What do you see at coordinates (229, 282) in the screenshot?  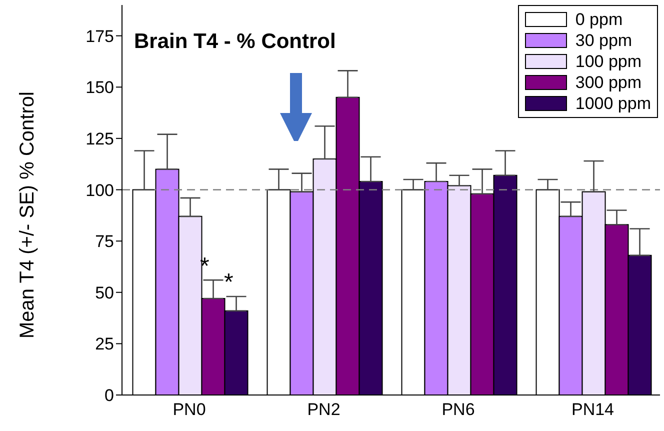 I see `annotation: *` at bounding box center [229, 282].